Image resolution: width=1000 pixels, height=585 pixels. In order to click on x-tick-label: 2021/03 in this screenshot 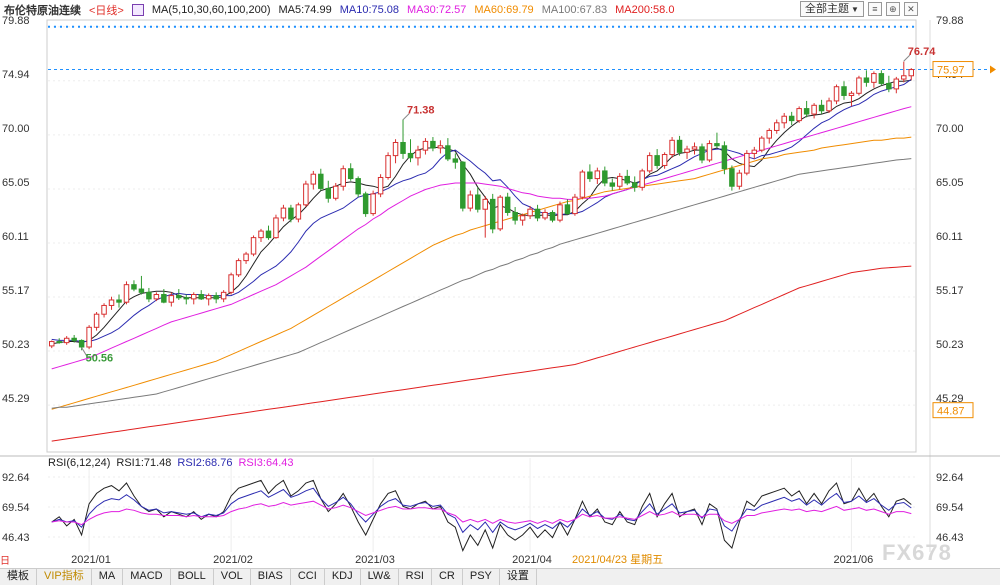, I will do `click(375, 560)`.